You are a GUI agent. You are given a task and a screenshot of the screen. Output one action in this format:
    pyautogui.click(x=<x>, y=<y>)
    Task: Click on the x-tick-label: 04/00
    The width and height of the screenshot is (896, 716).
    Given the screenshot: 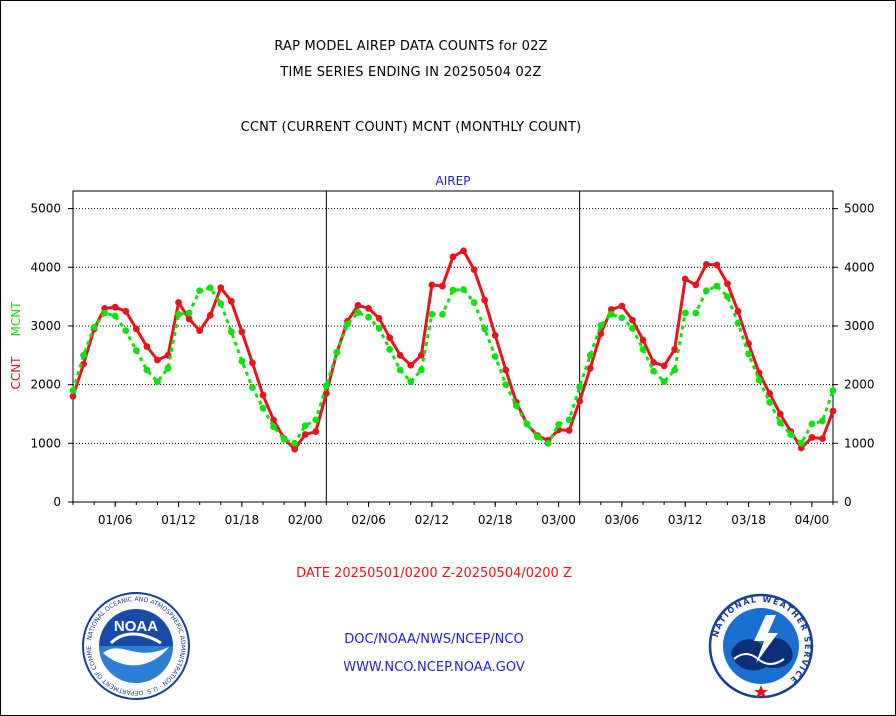 What is the action you would take?
    pyautogui.click(x=812, y=520)
    